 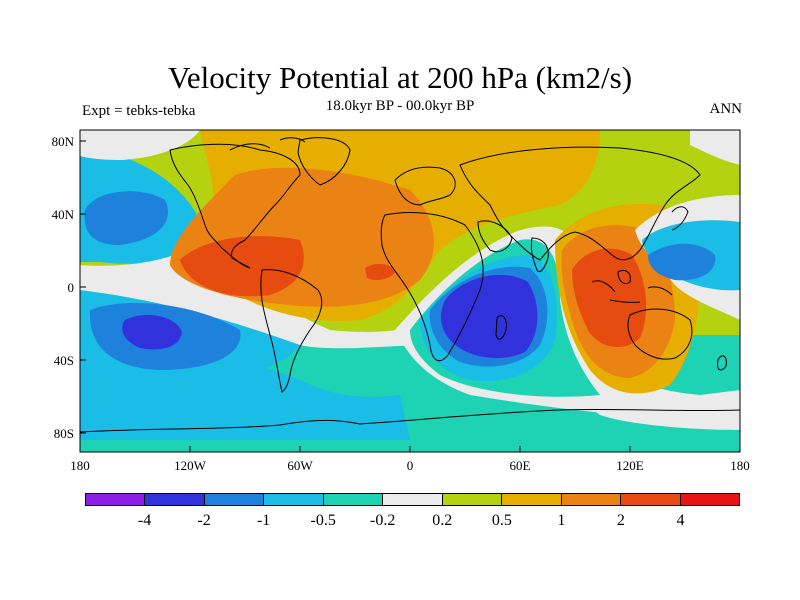 I want to click on ytick-label: 40S, so click(x=63, y=360).